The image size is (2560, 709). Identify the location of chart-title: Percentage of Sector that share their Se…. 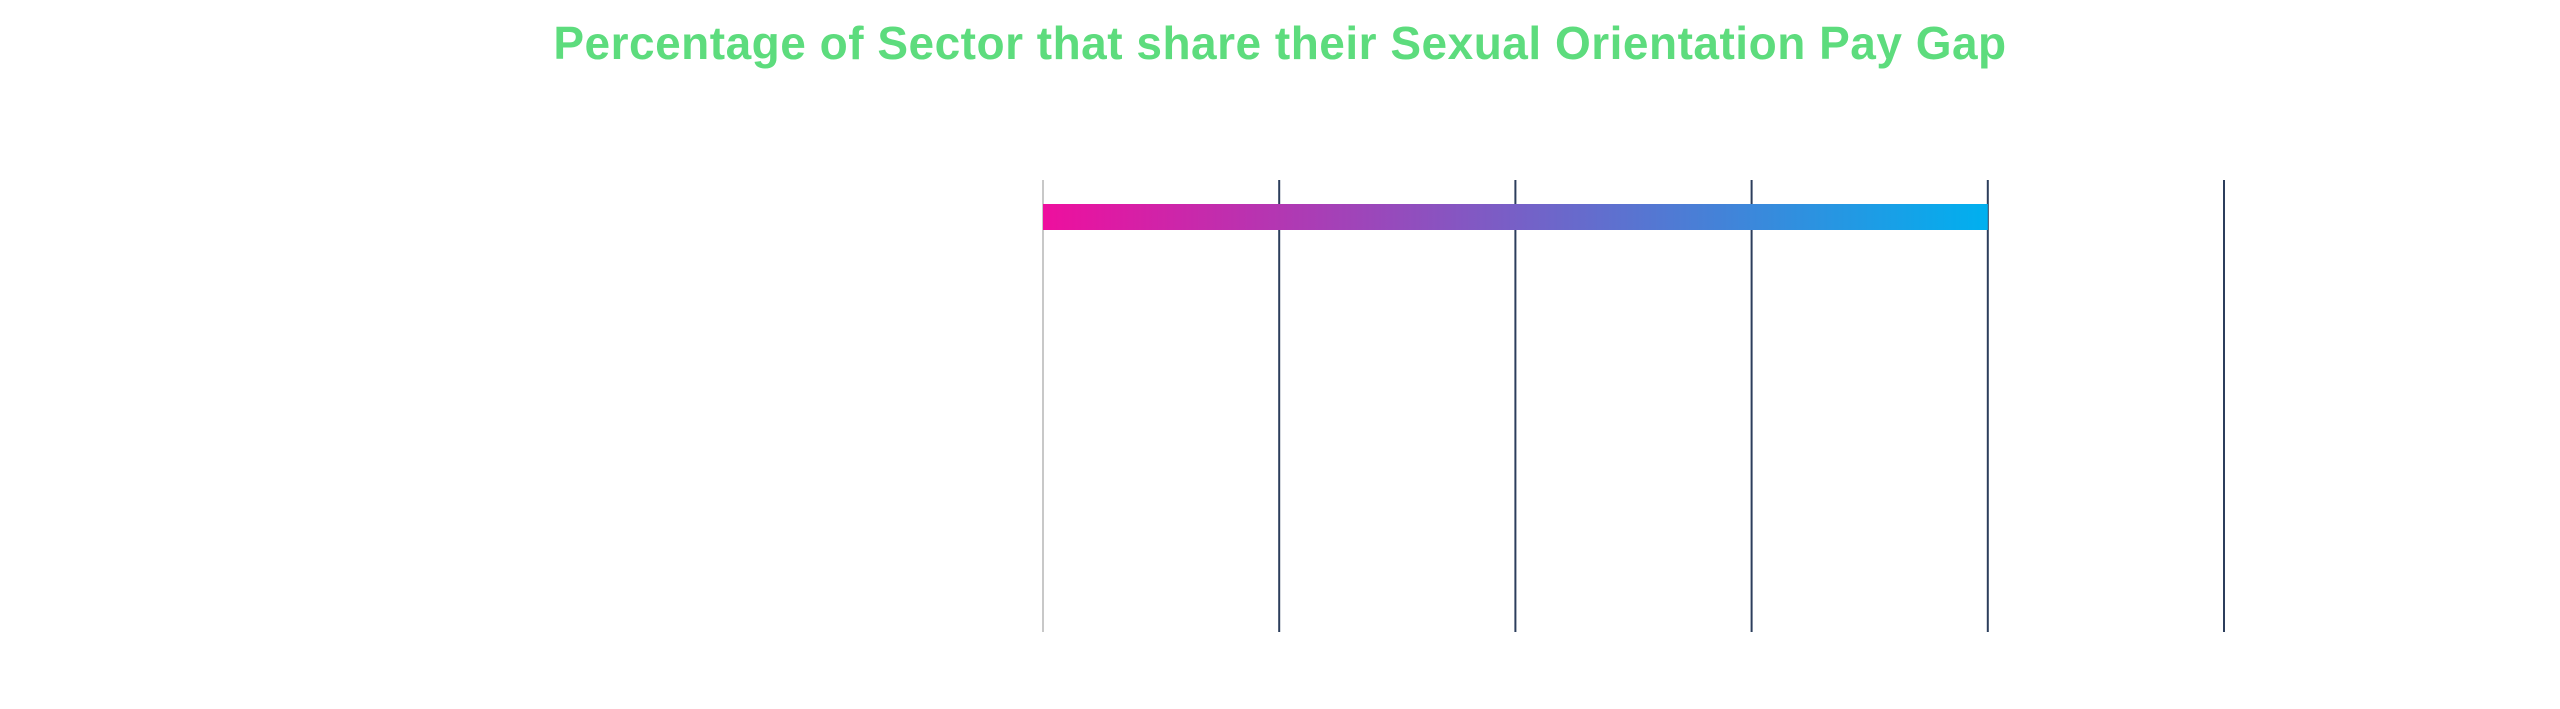
(1280, 43).